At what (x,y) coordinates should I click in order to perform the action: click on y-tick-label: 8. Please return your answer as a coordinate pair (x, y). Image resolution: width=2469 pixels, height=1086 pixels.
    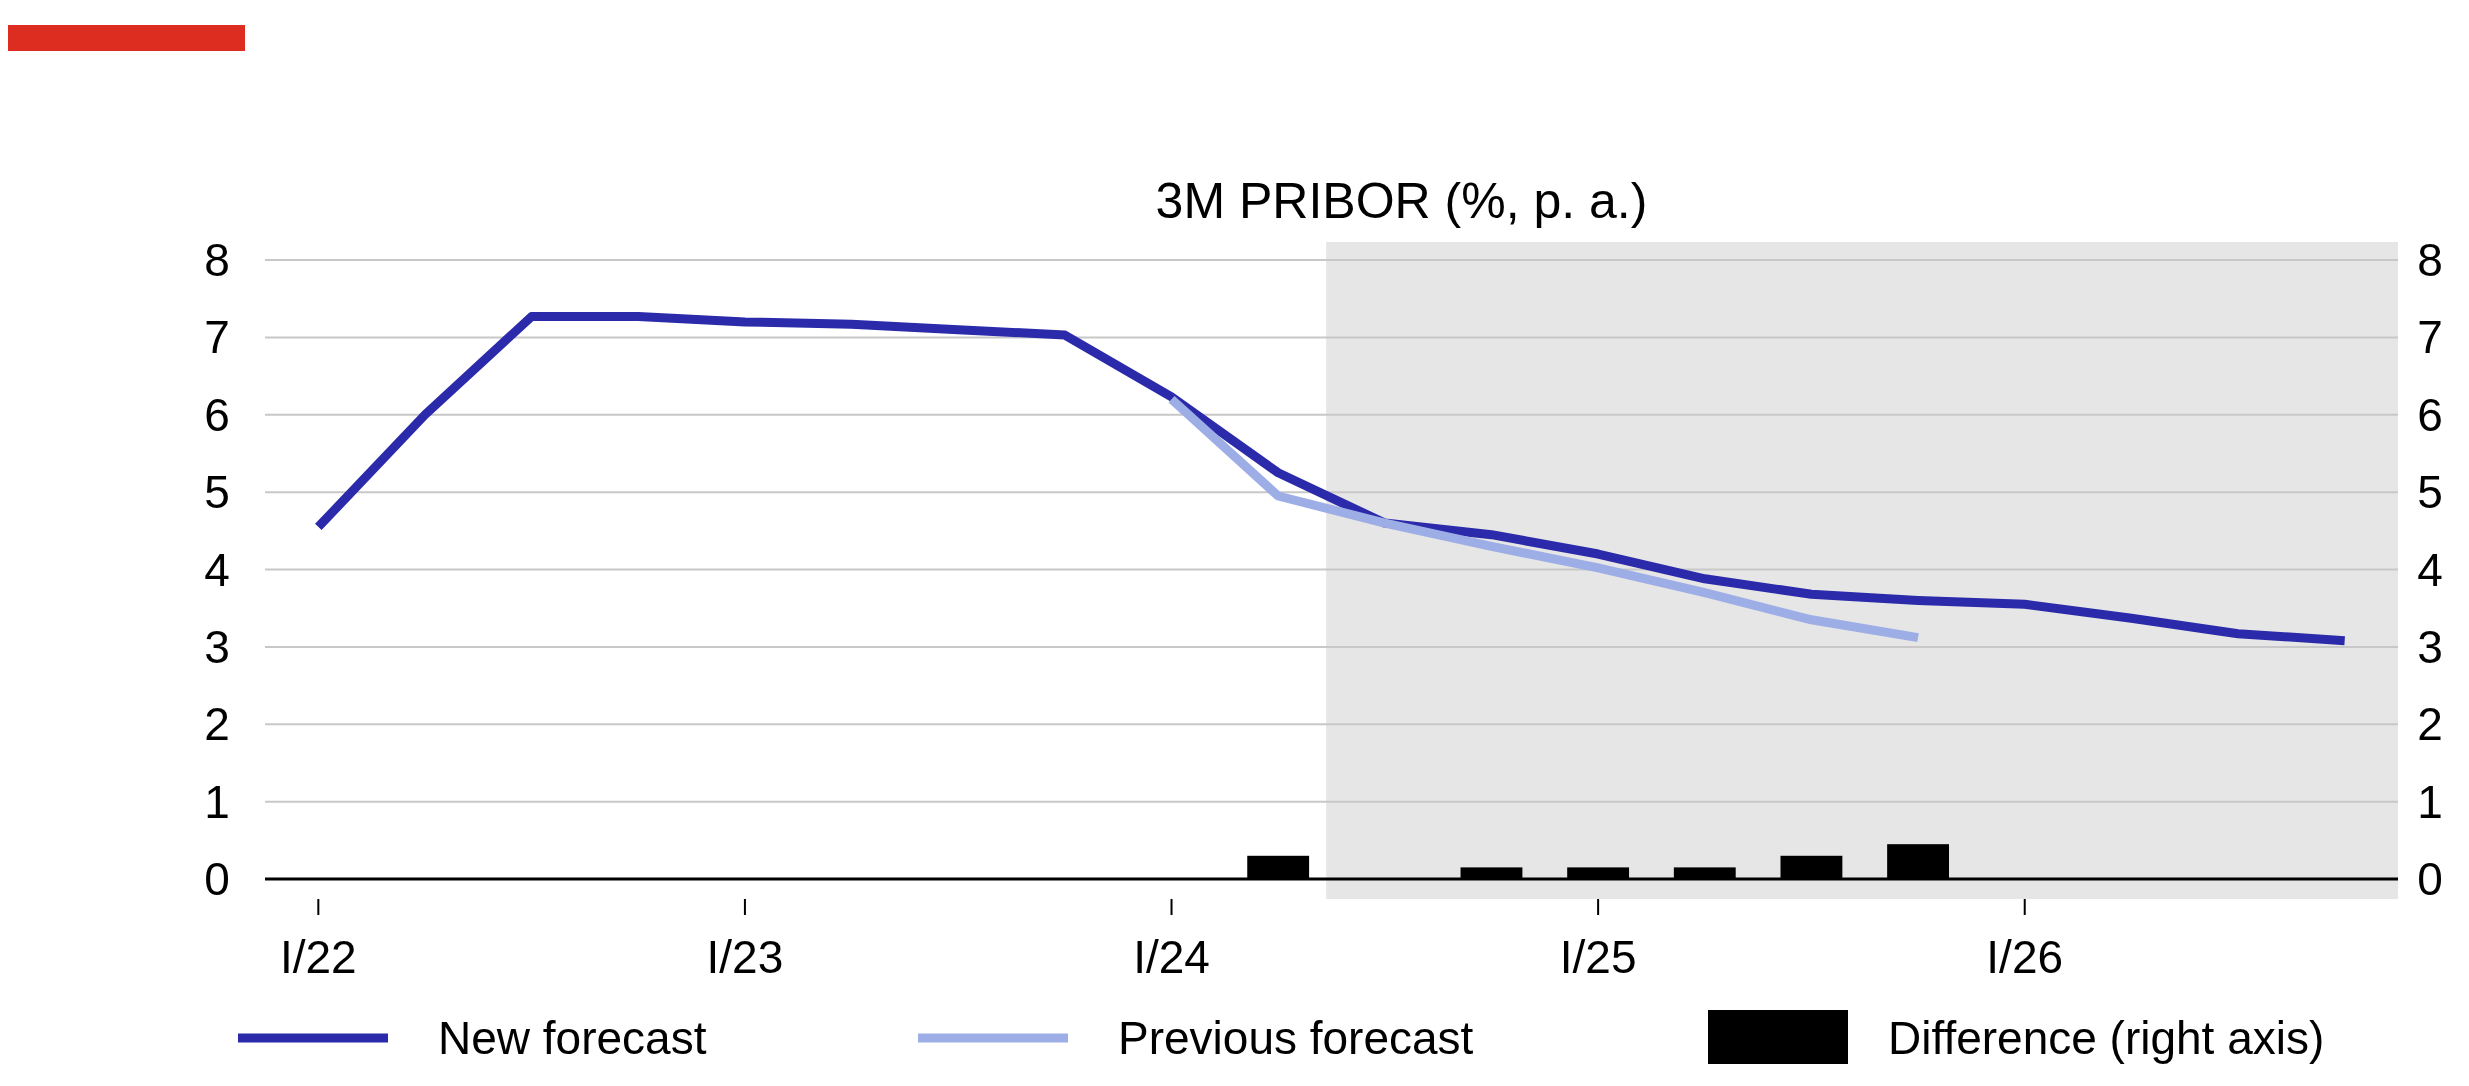
    Looking at the image, I should click on (217, 260).